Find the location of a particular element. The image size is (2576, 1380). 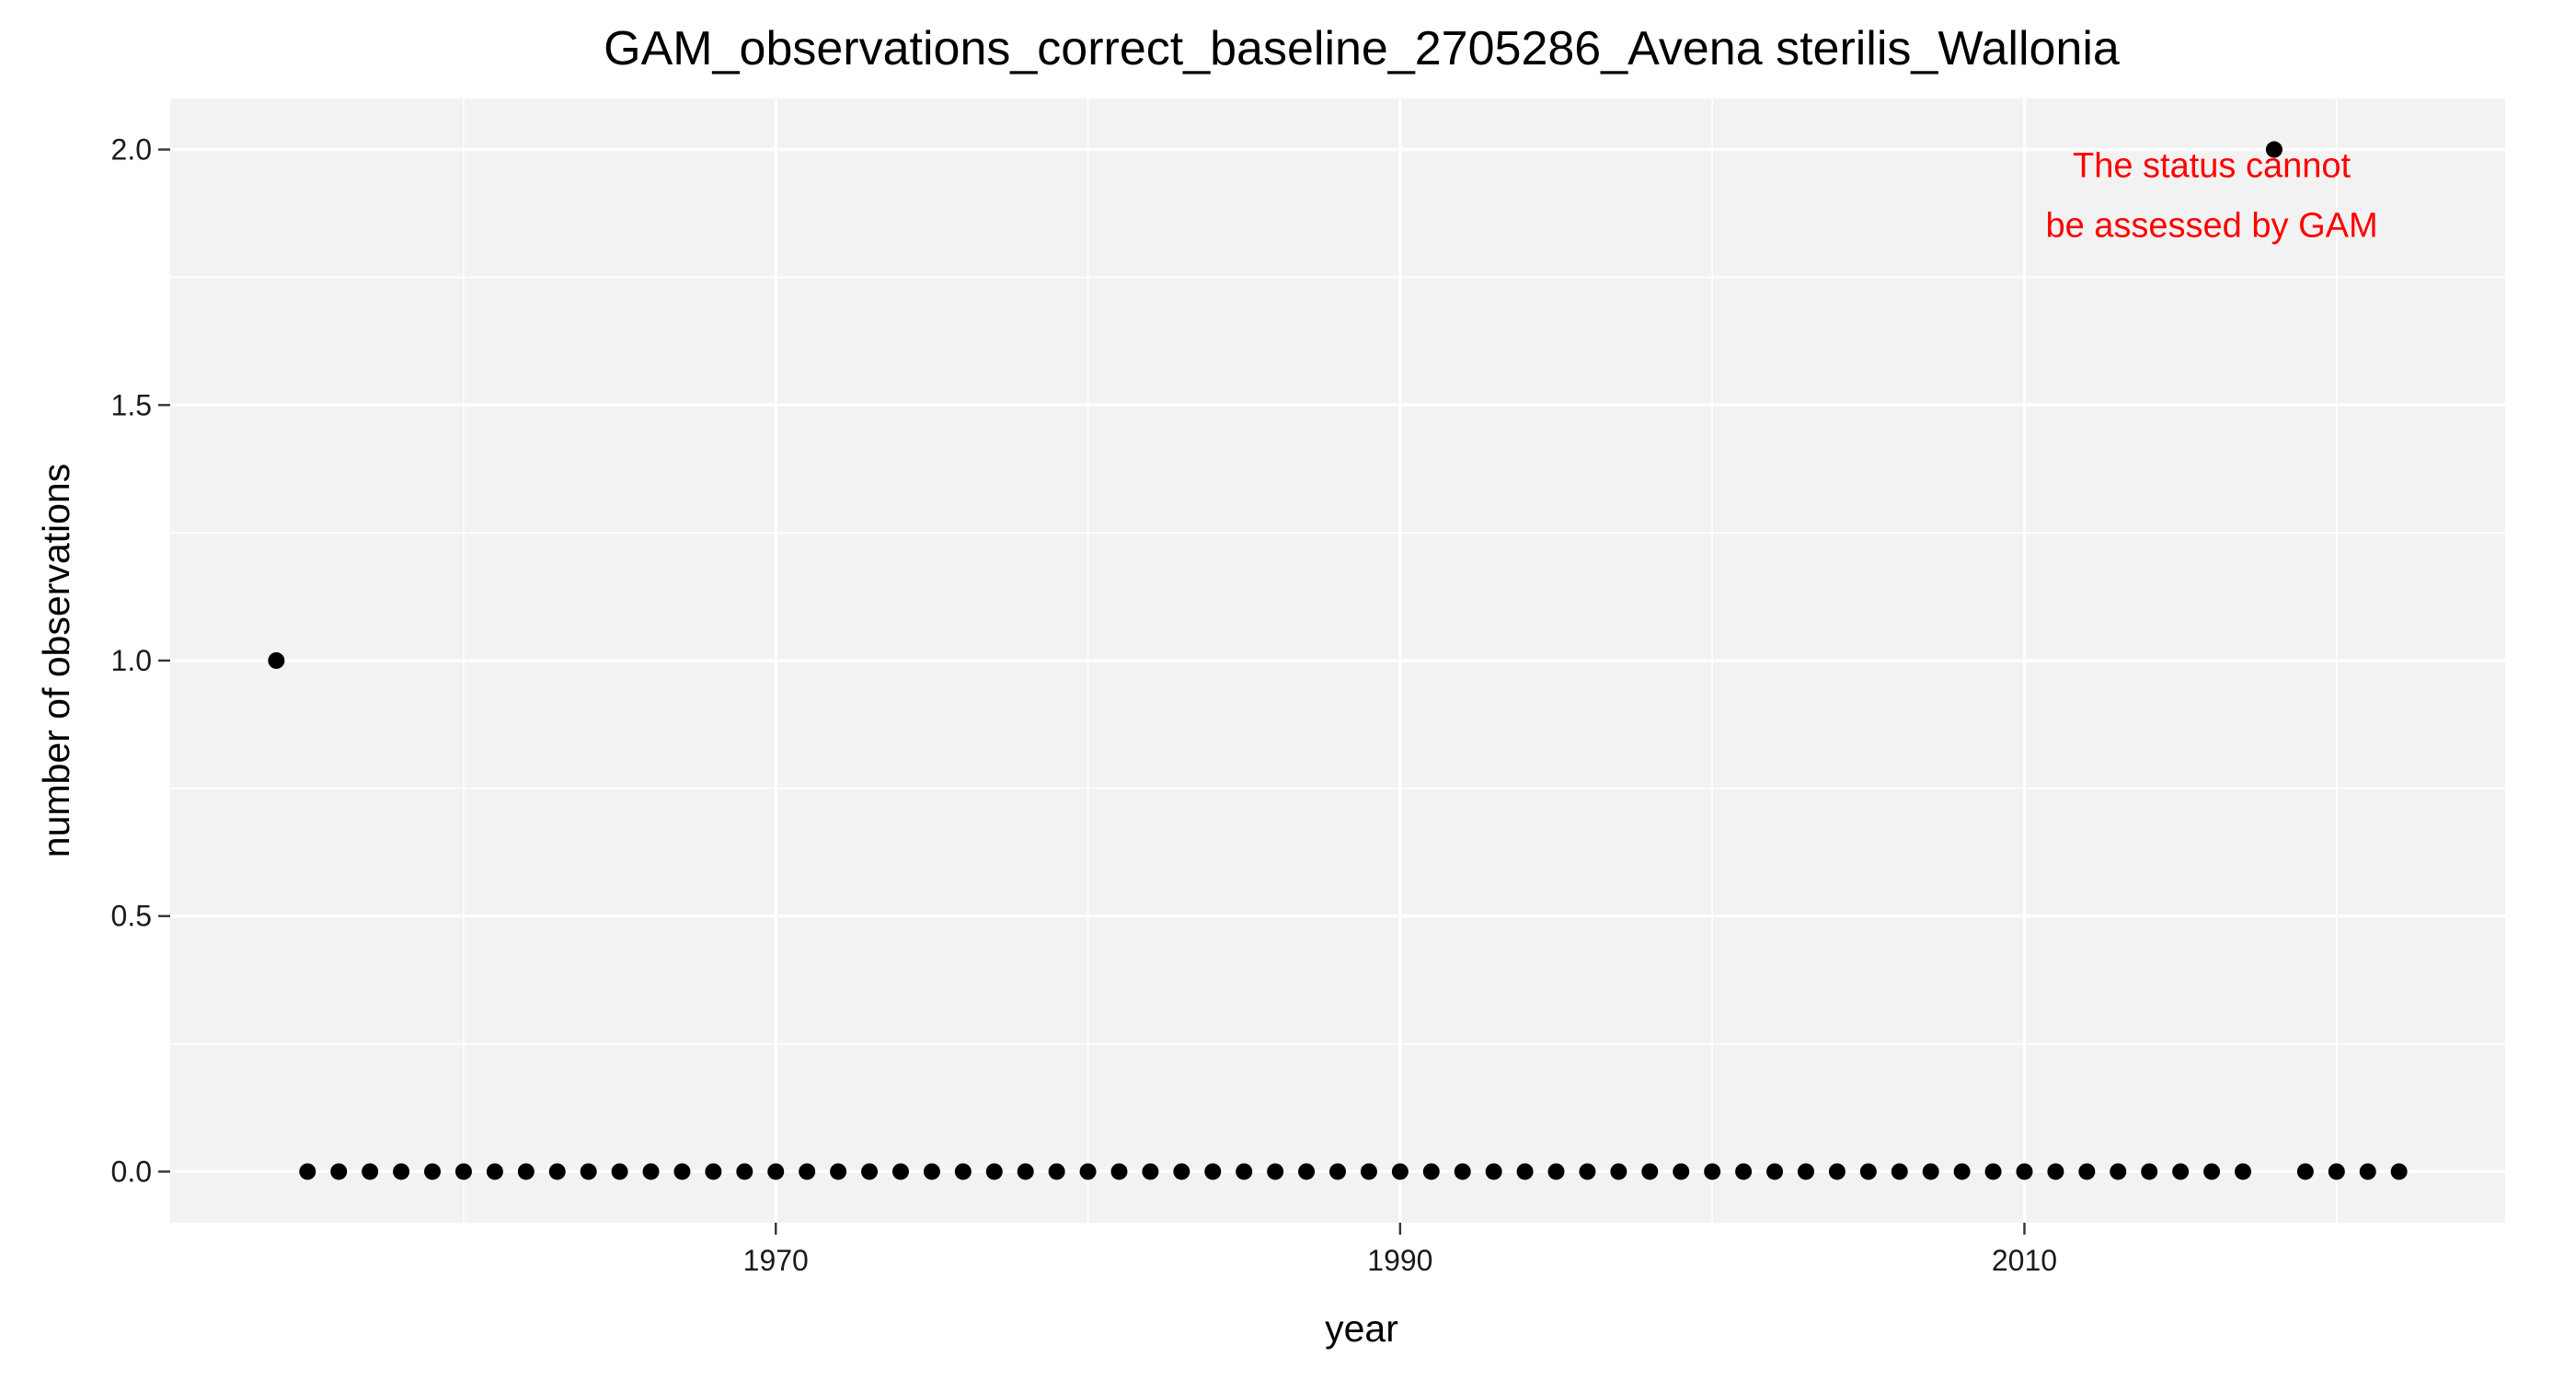

y-tick-label: 2.0 is located at coordinates (131, 150).